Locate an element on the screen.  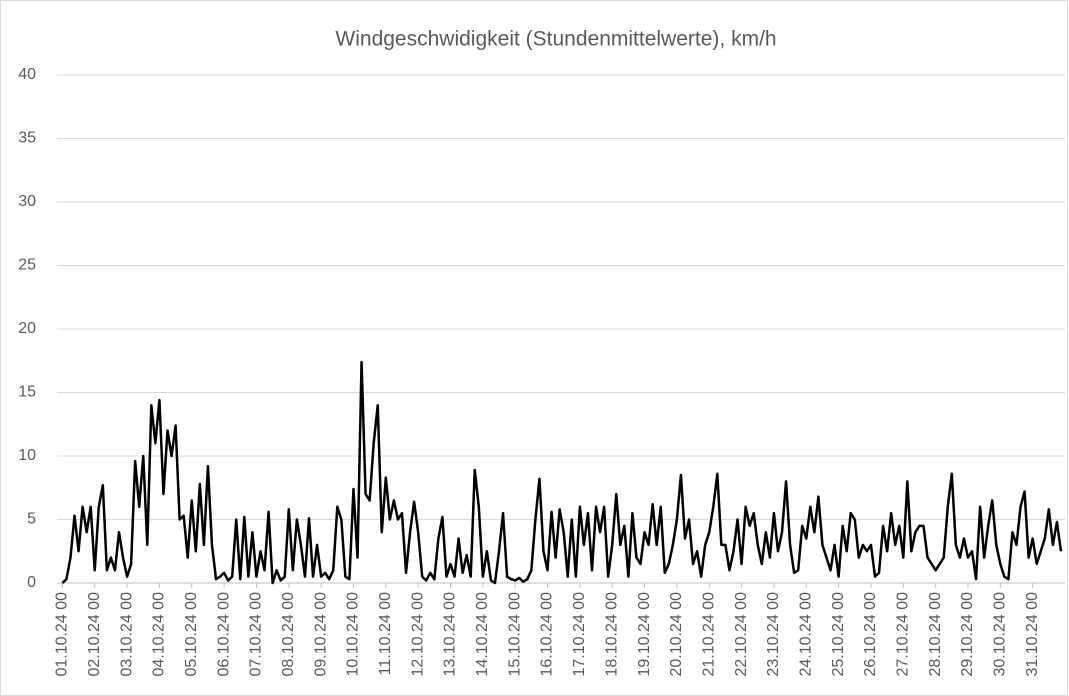
x-tick-label: 18.10.24 00 is located at coordinates (611, 634).